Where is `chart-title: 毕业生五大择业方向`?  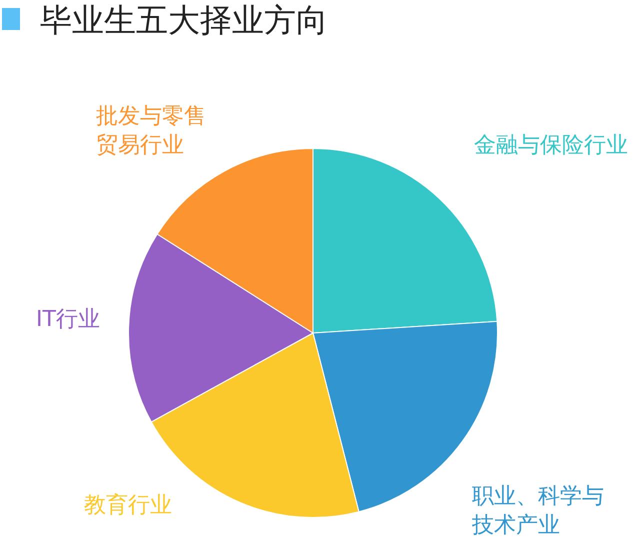 chart-title: 毕业生五大择业方向 is located at coordinates (184, 20).